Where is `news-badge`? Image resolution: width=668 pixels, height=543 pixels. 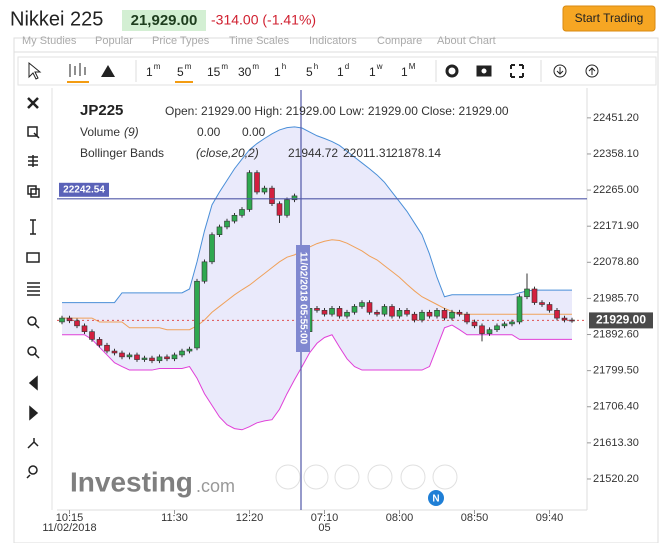
news-badge is located at coordinates (436, 498).